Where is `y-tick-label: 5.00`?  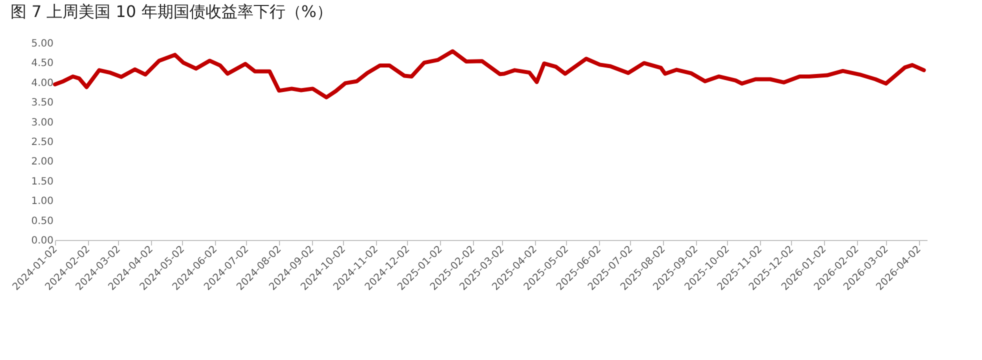 y-tick-label: 5.00 is located at coordinates (42, 44).